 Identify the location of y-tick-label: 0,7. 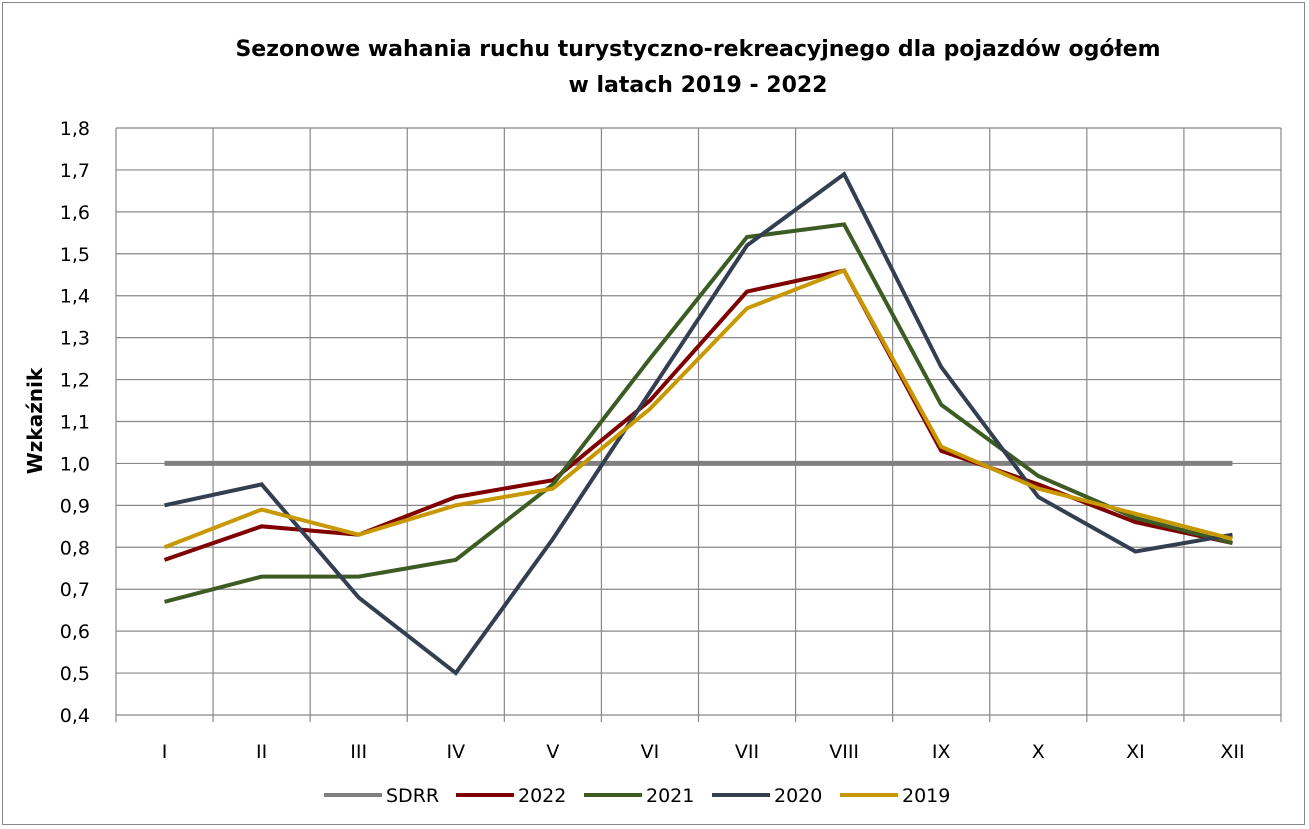
(75, 590).